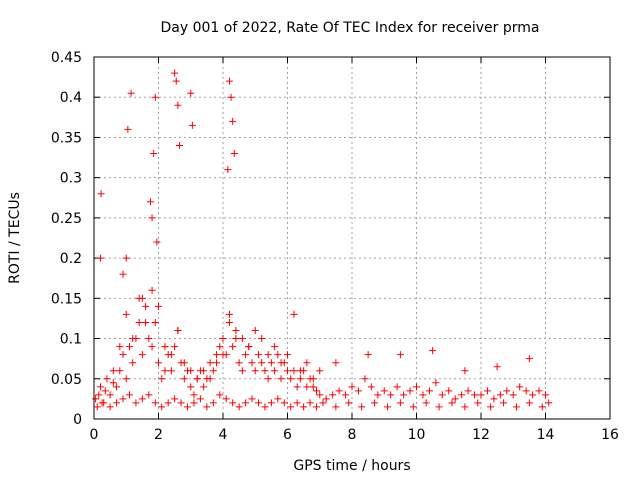 This screenshot has width=640, height=480. What do you see at coordinates (66, 380) in the screenshot?
I see `y-tick-label: 0.05` at bounding box center [66, 380].